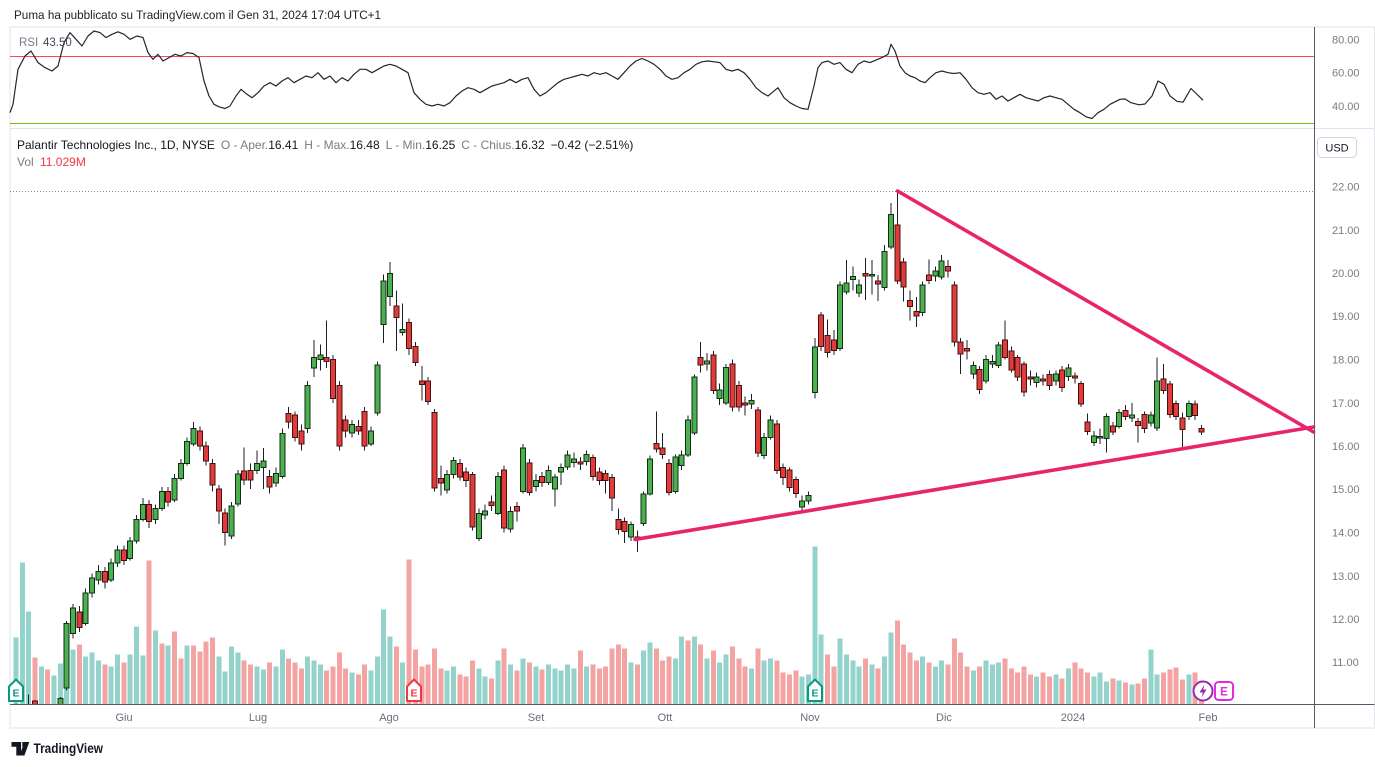 The height and width of the screenshot is (767, 1375). Describe the element at coordinates (1346, 231) in the screenshot. I see `svg-text: 21.00` at that location.